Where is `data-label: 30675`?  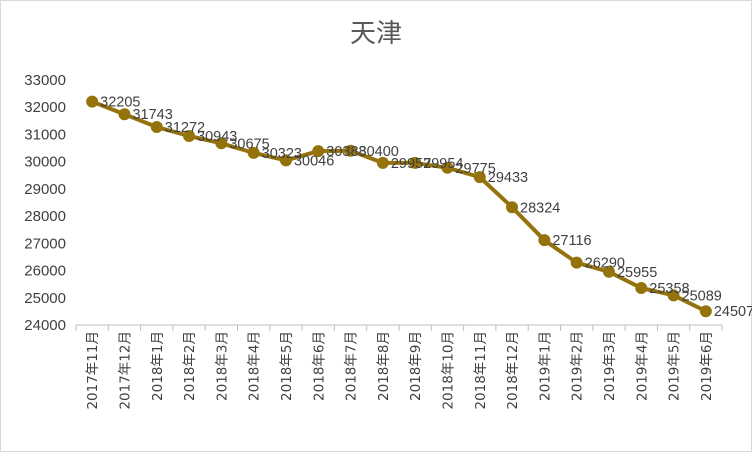
data-label: 30675 is located at coordinates (249, 144).